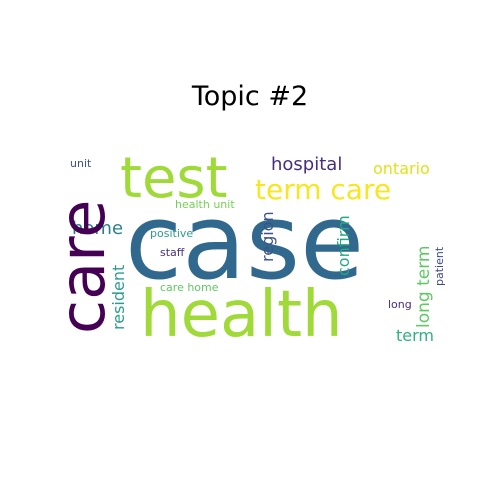 The width and height of the screenshot is (500, 500). Describe the element at coordinates (244, 242) in the screenshot. I see `word-case: case` at that location.